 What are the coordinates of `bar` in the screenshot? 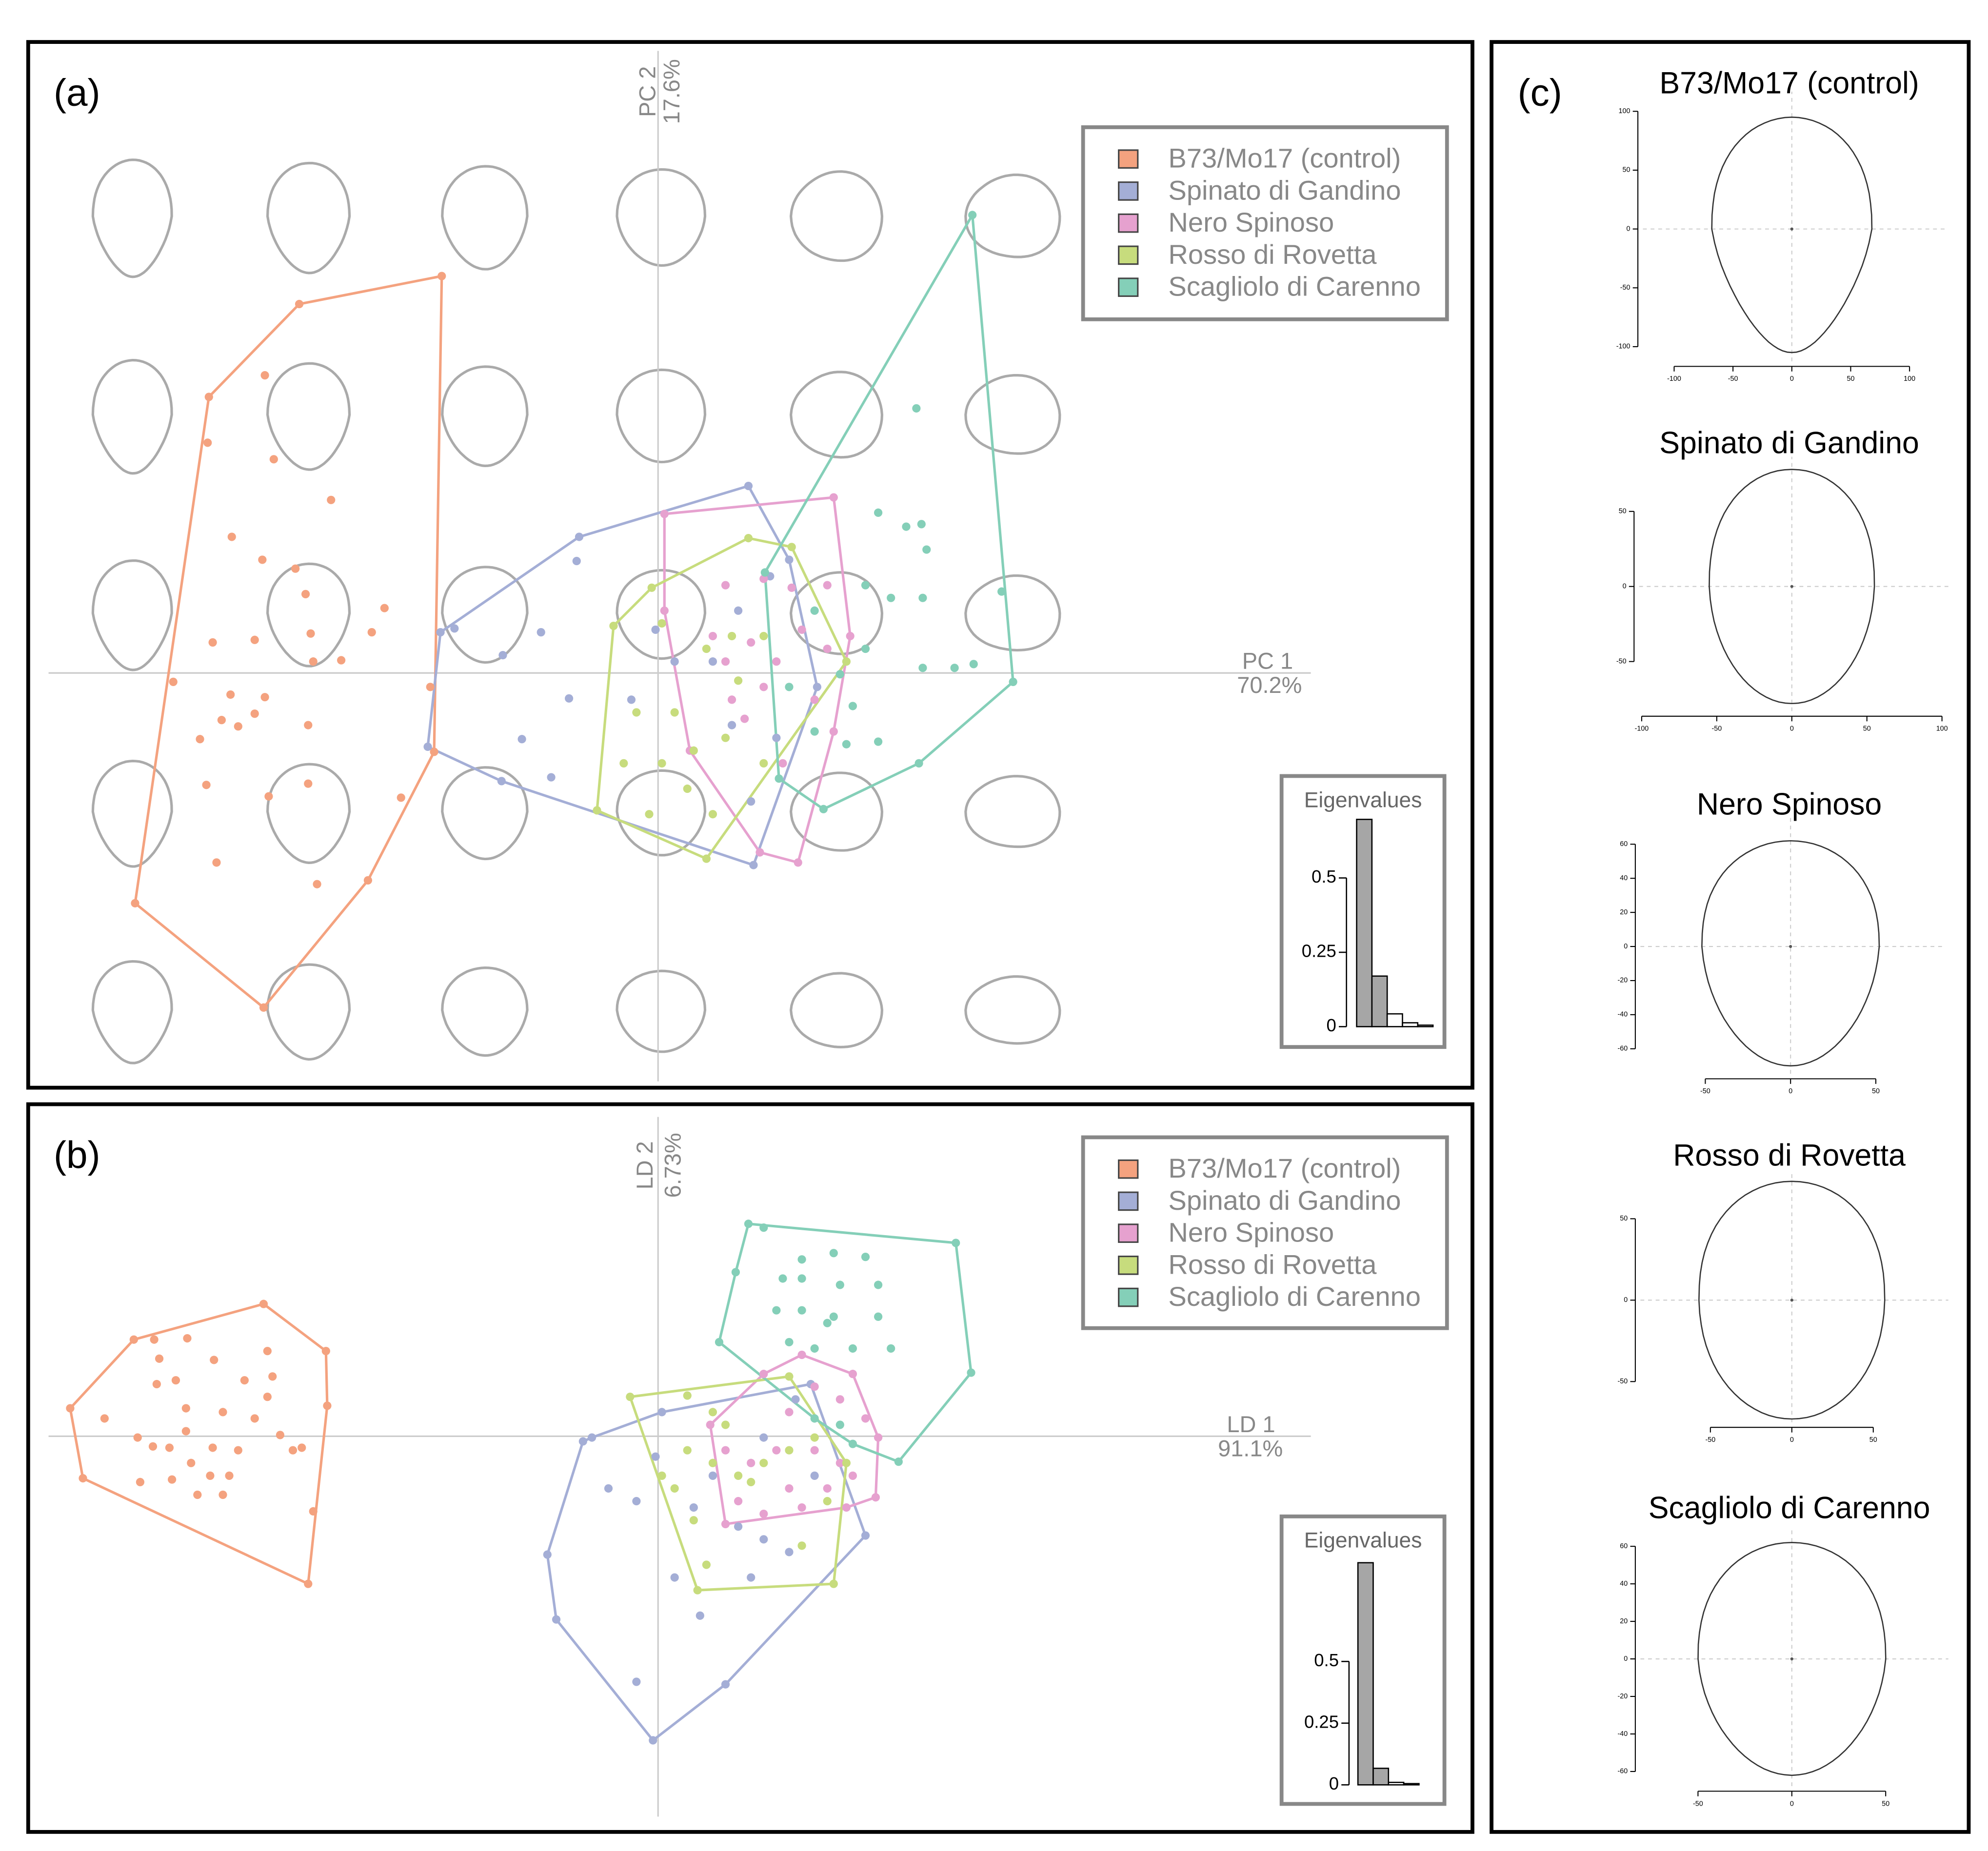 It's located at (1425, 1025).